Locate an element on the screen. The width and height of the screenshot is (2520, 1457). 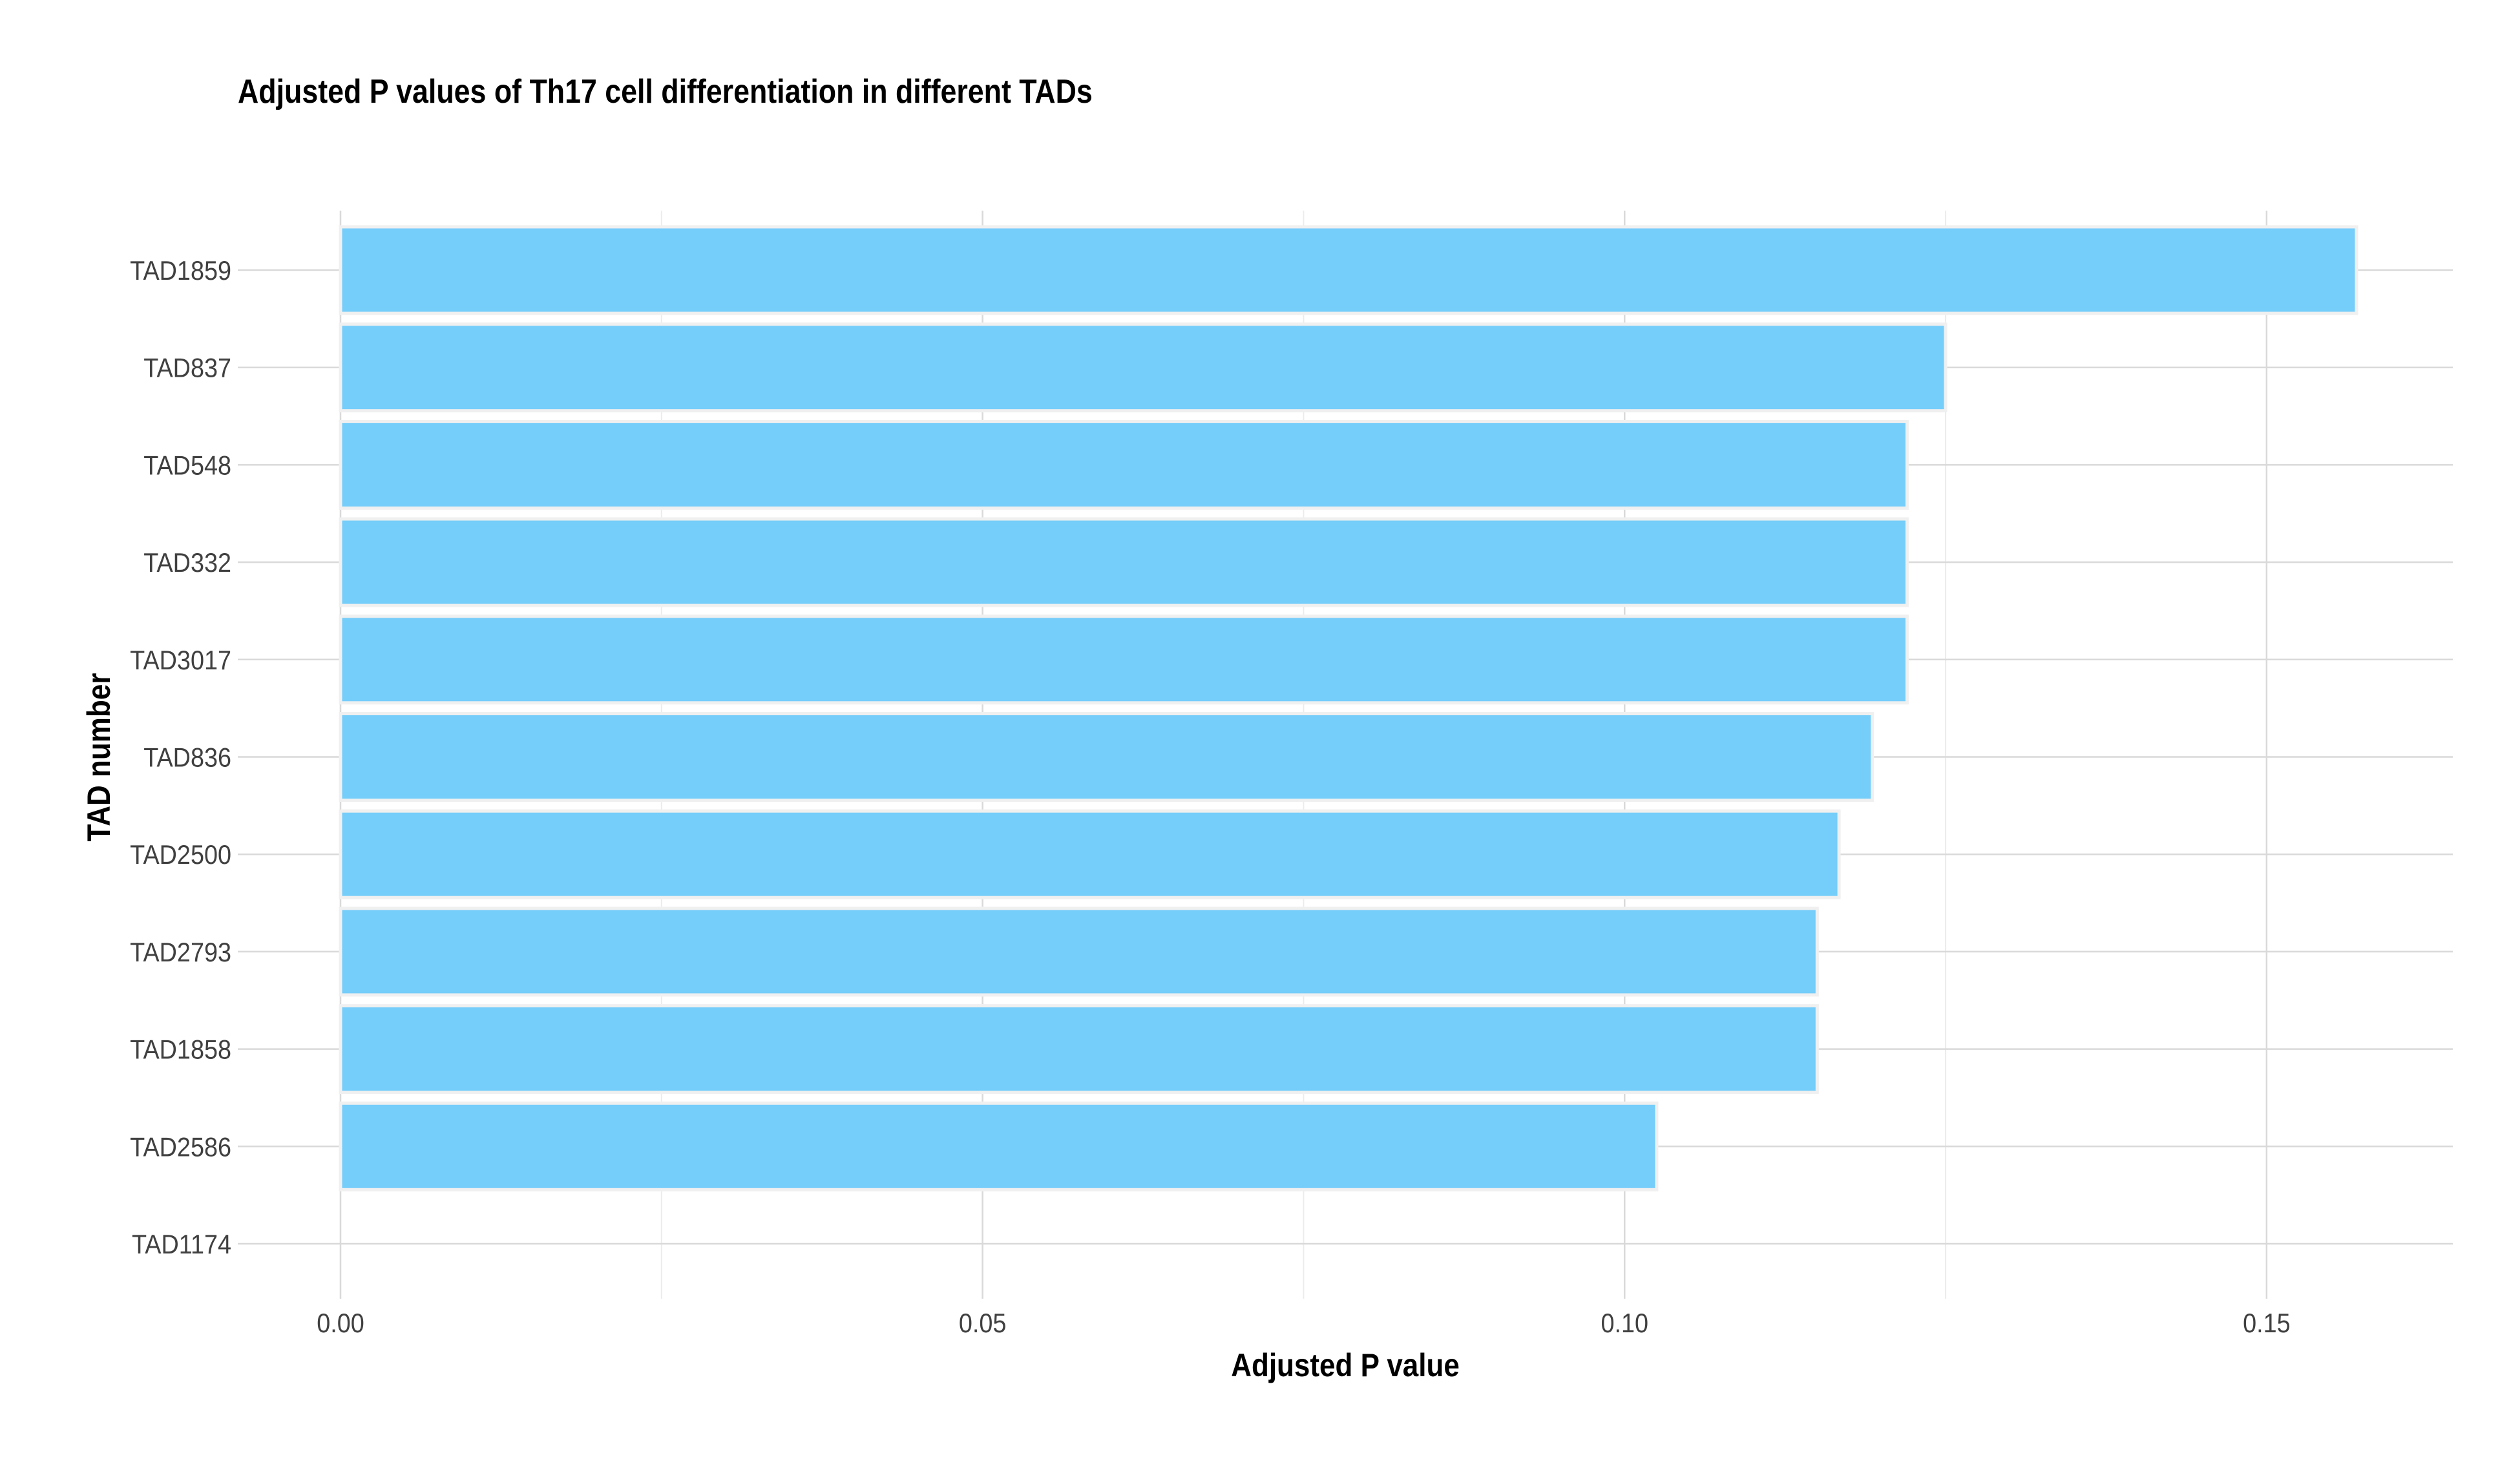
bar-tad1859 is located at coordinates (1349, 270).